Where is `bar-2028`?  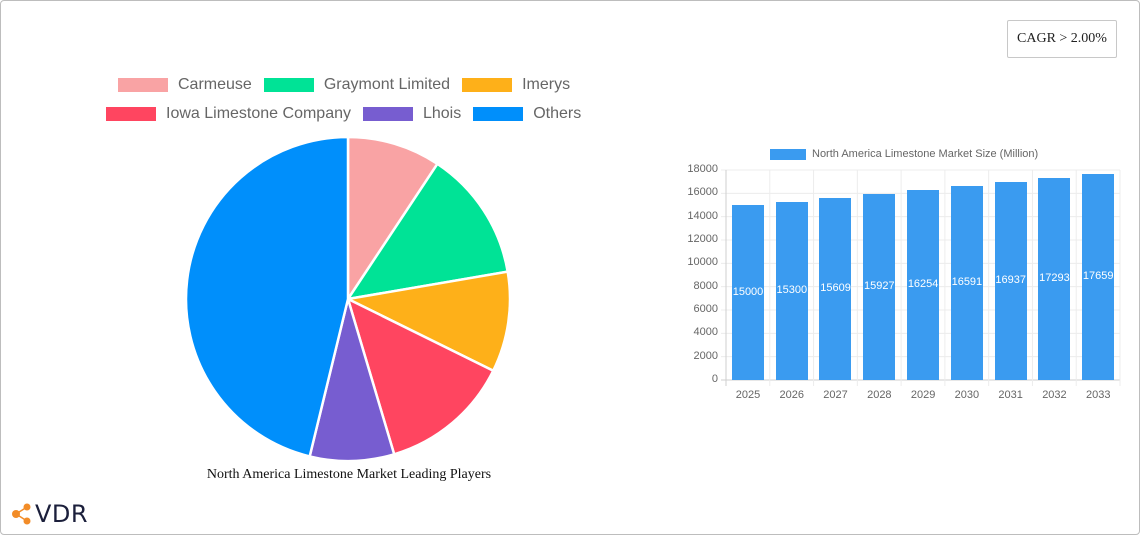 bar-2028 is located at coordinates (879, 287).